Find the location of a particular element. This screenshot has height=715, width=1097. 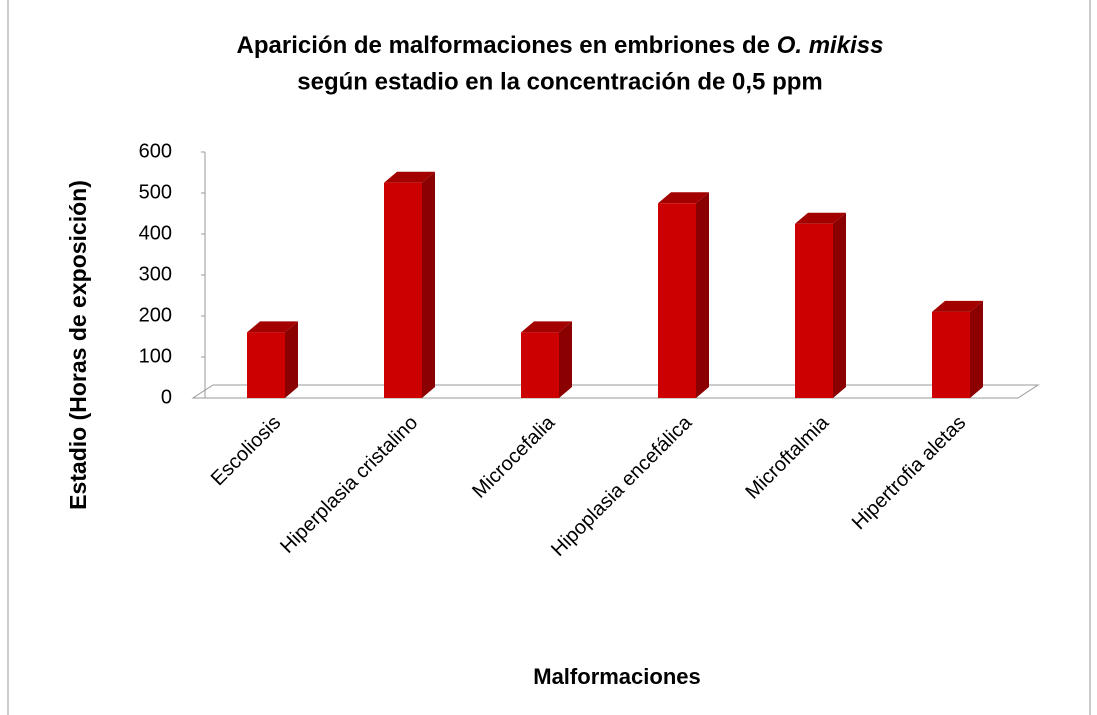

y-axis-title: Estadio (Horas de exposición) is located at coordinates (78, 345).